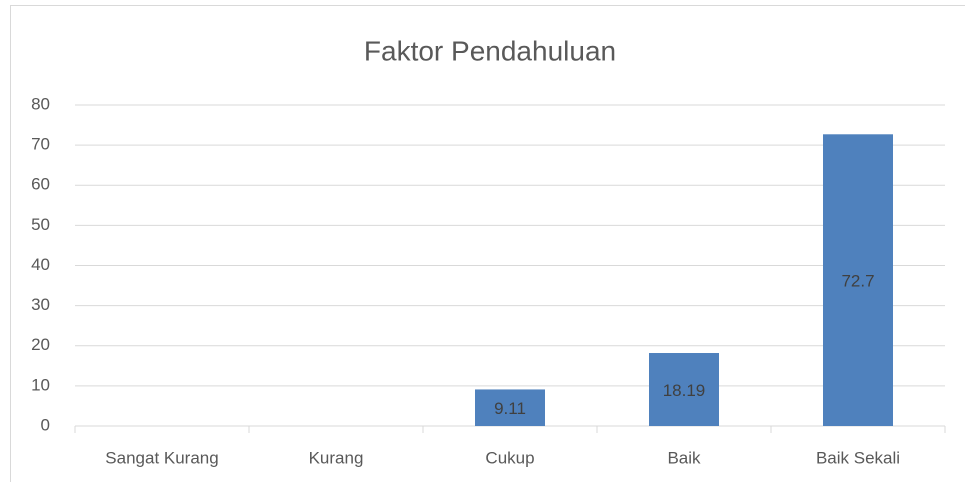 Image resolution: width=965 pixels, height=482 pixels. What do you see at coordinates (161, 457) in the screenshot?
I see `x-tick-label: Sangat Kurang` at bounding box center [161, 457].